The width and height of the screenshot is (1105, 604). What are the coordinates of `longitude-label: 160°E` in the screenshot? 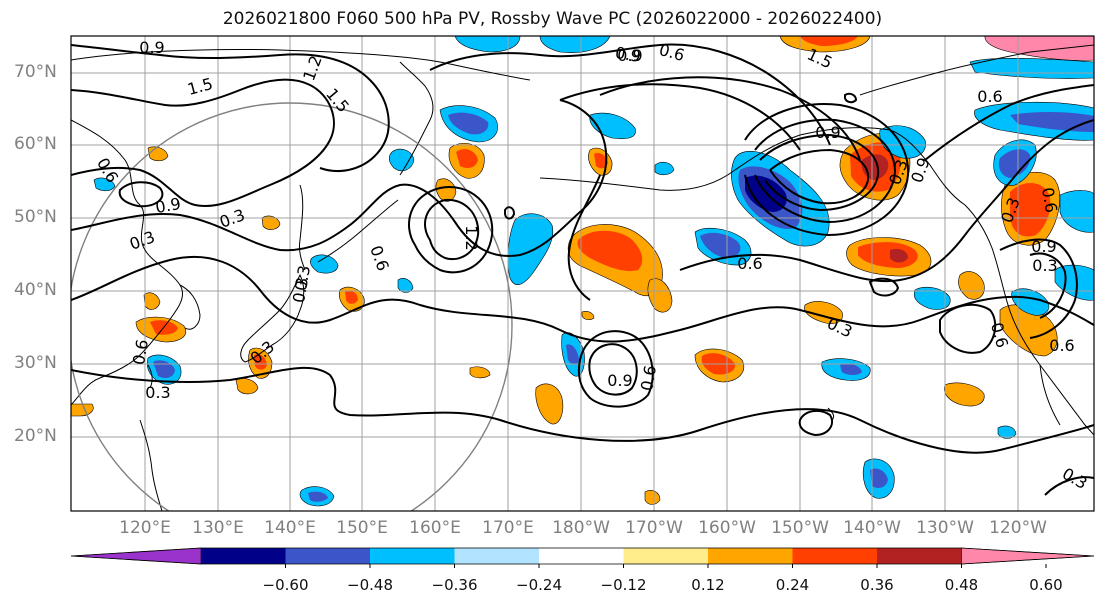 It's located at (435, 528).